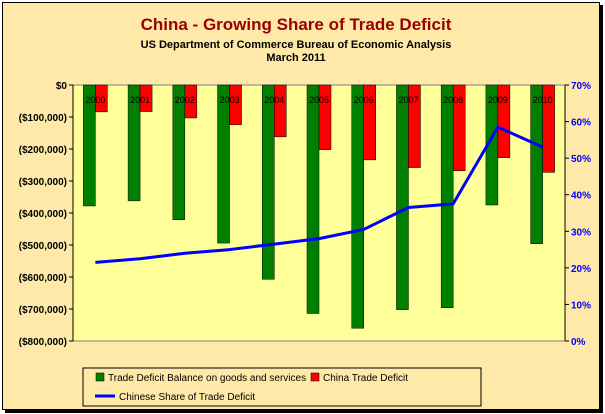 This screenshot has width=605, height=414. I want to click on chart-title: China - Growing Share of Trade Deficit, so click(296, 24).